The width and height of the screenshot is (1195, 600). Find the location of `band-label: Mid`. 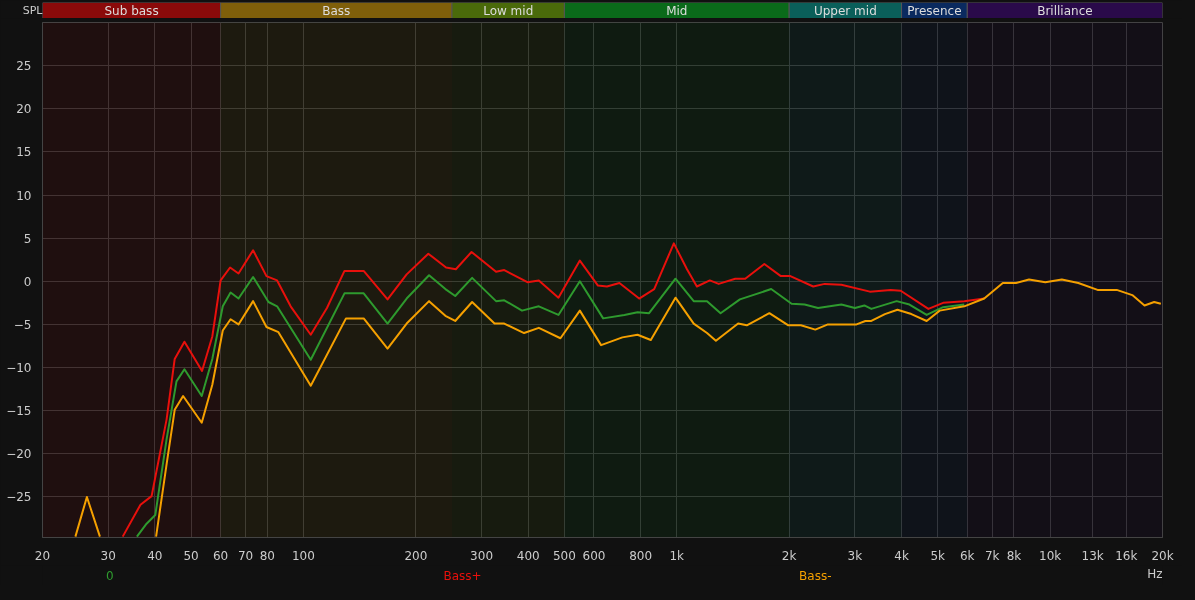

band-label: Mid is located at coordinates (677, 10).